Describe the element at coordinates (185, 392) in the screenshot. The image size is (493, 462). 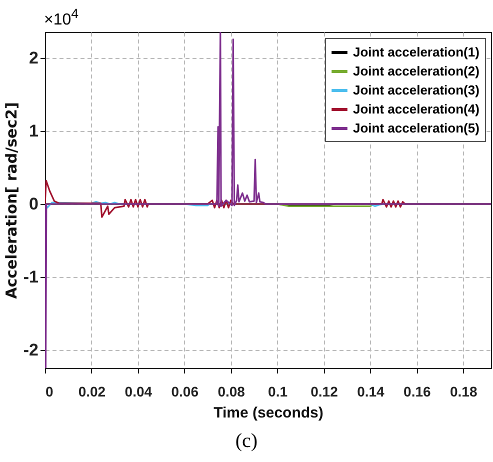
I see `x-tick-label: 0.06` at that location.